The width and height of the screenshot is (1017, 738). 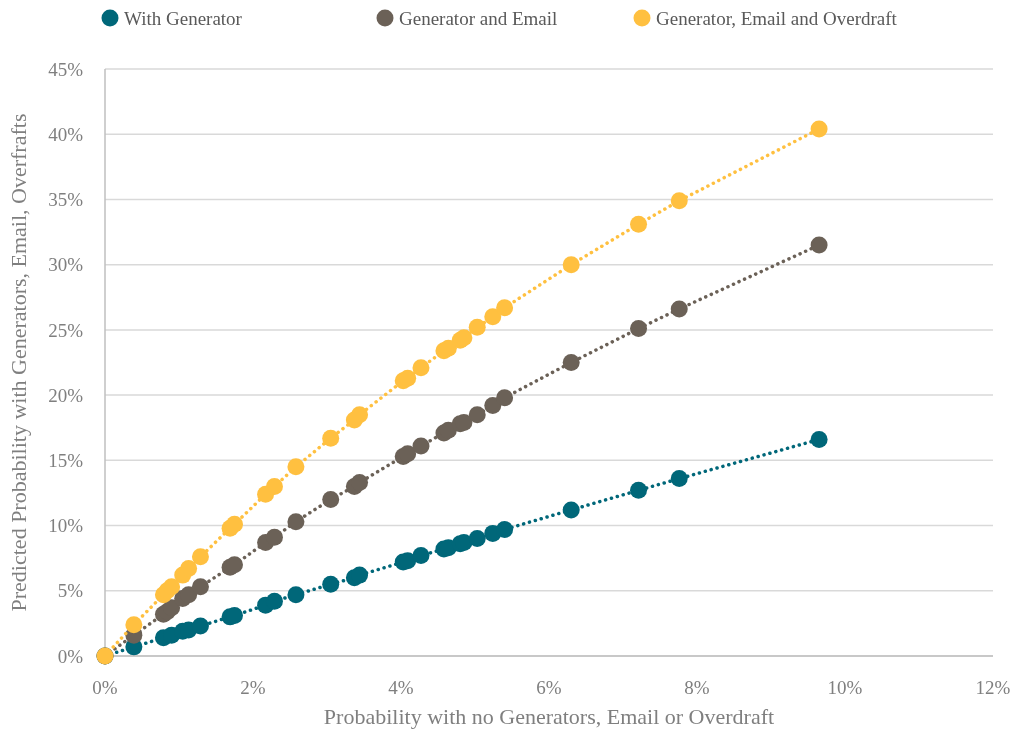 What do you see at coordinates (18, 362) in the screenshot?
I see `y-axis-title: Predicted Probability with Generators, Email, Overfrafts` at bounding box center [18, 362].